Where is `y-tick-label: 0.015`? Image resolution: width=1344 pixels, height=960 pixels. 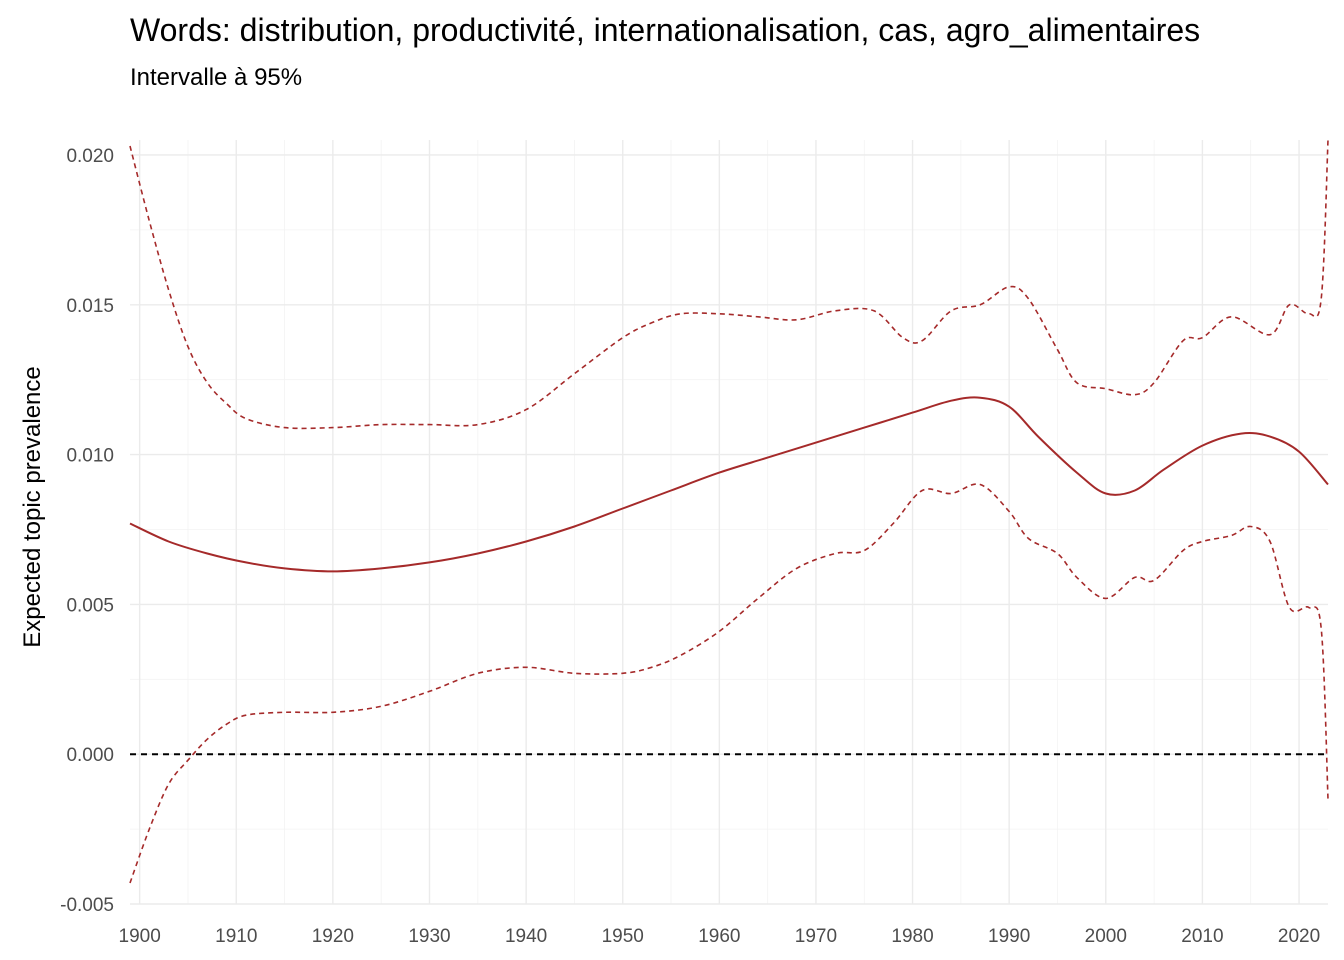 y-tick-label: 0.015 is located at coordinates (90, 306).